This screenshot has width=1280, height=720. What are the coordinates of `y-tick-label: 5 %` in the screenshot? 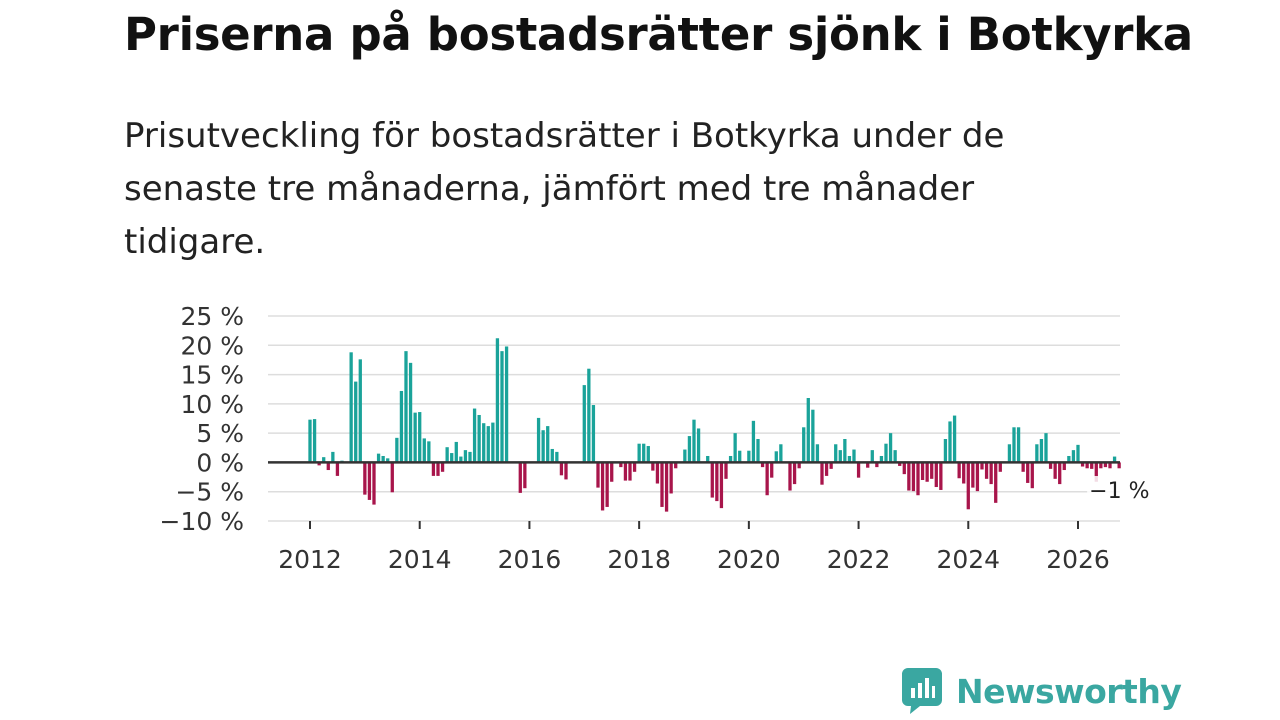 It's located at (220, 433).